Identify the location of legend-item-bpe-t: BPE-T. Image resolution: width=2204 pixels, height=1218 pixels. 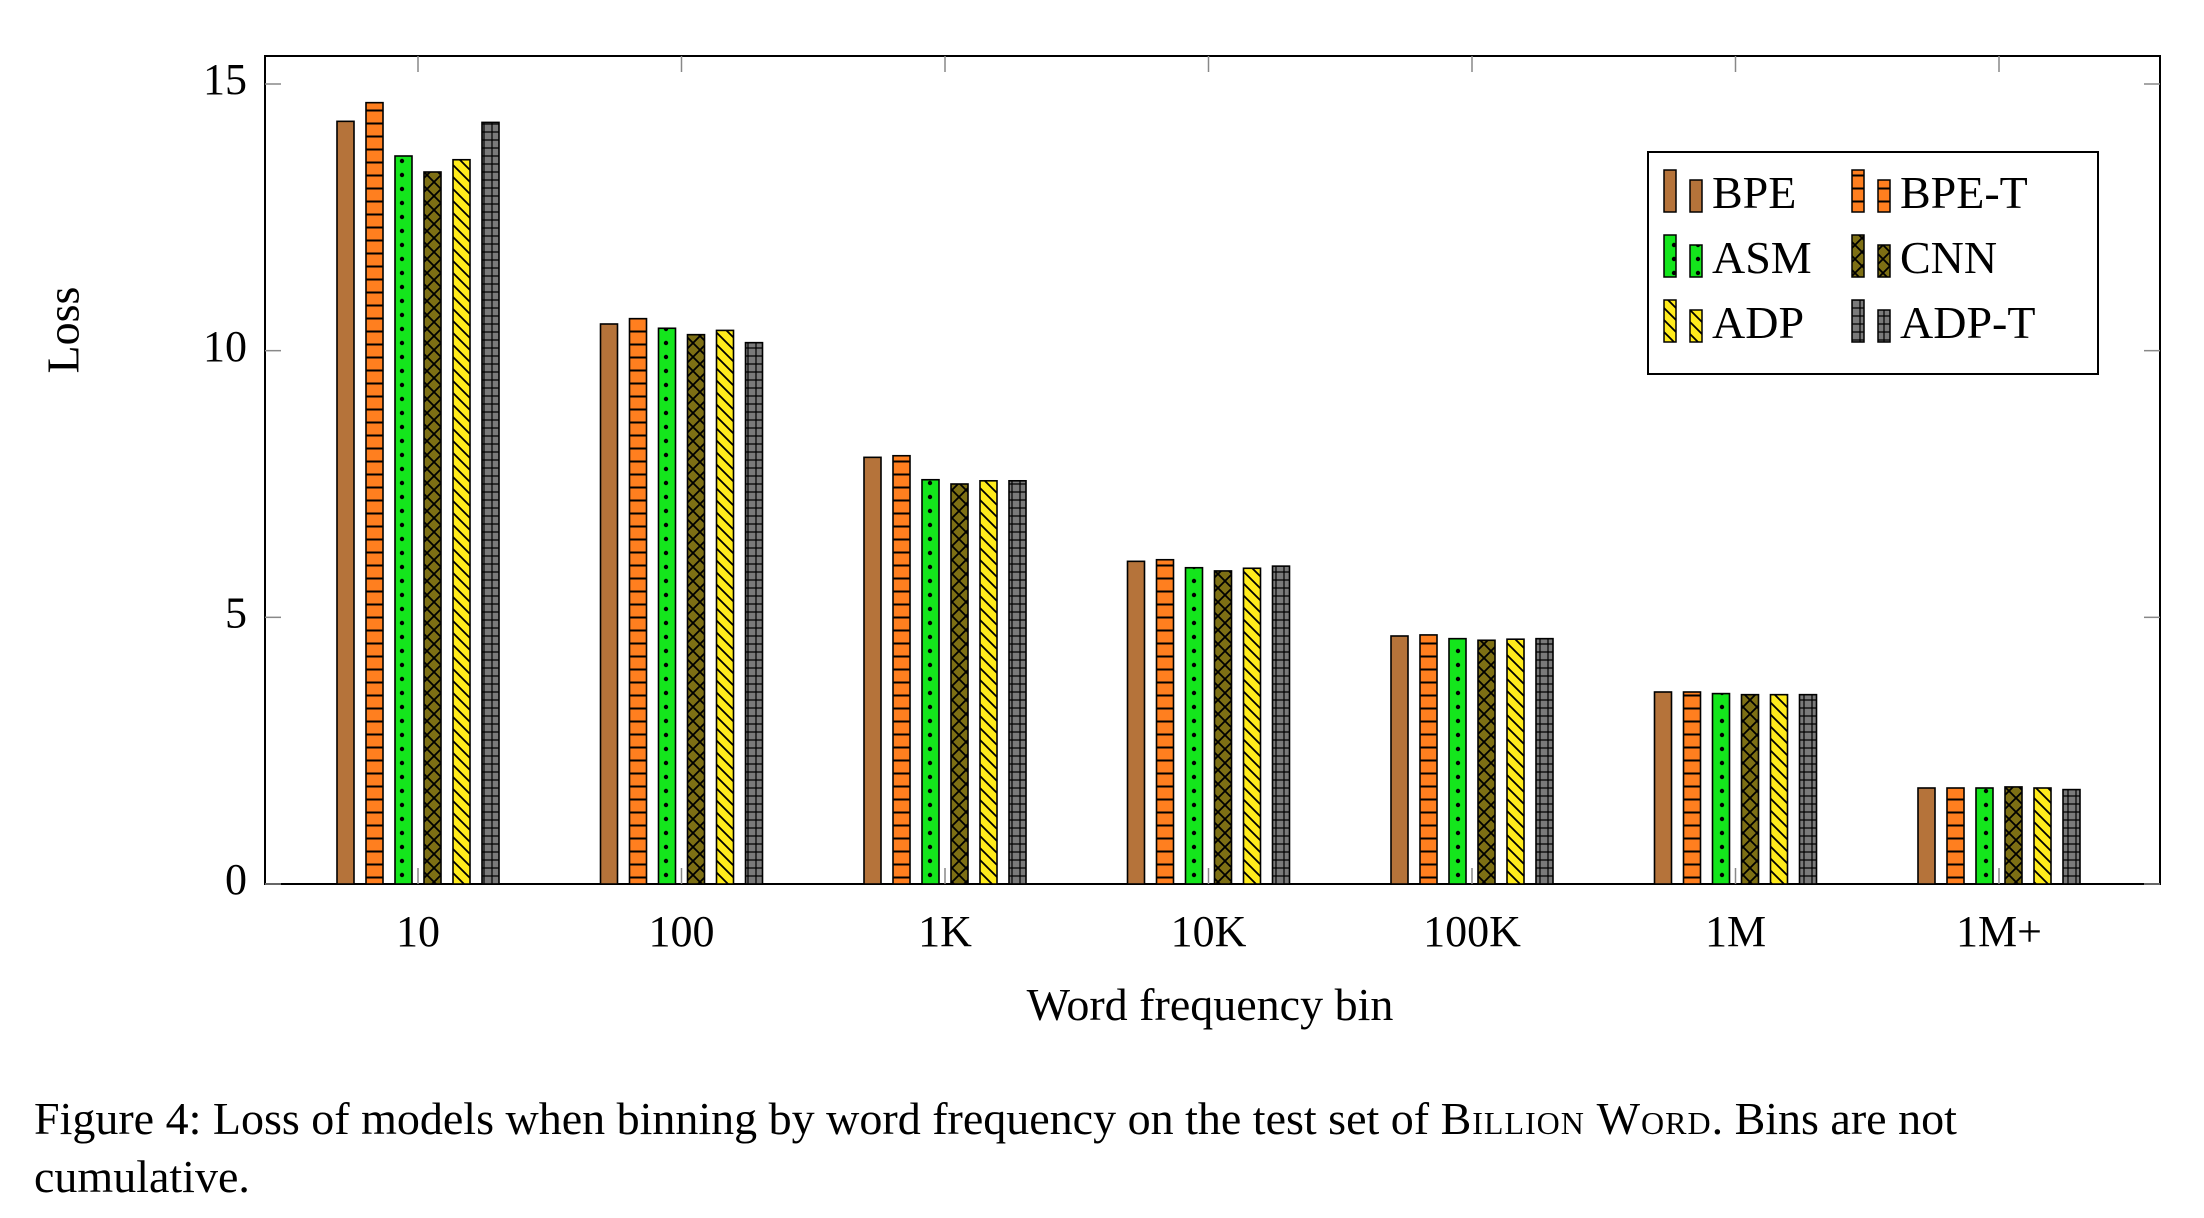
(1939, 192).